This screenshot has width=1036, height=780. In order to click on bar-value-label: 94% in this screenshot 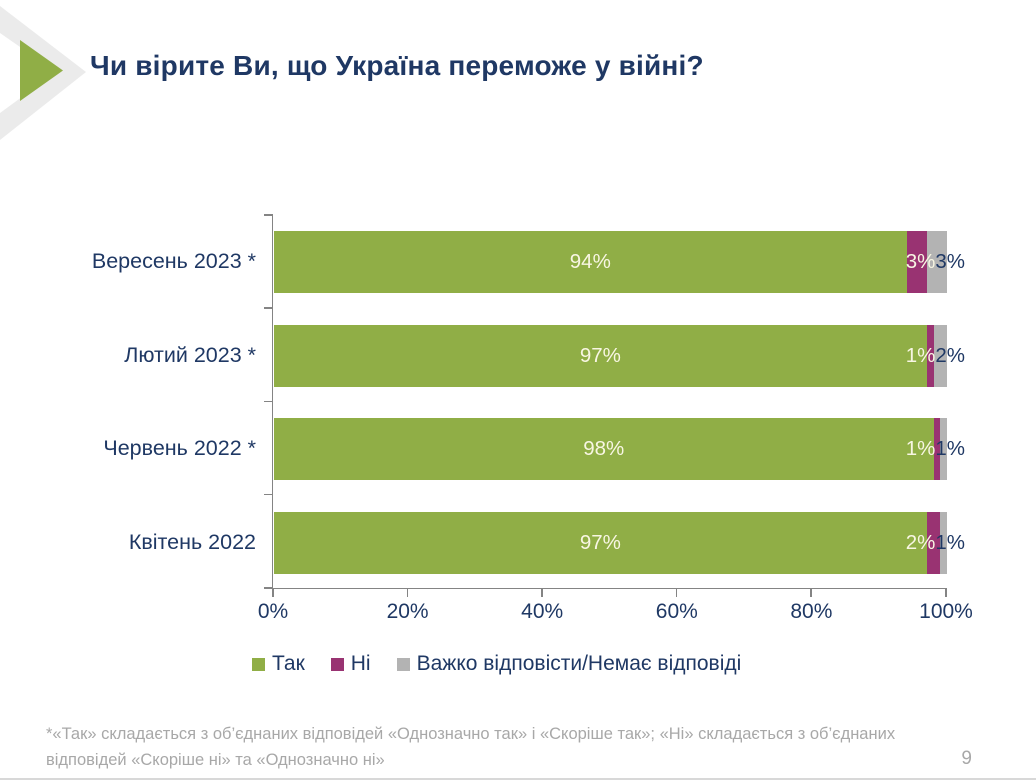, I will do `click(590, 261)`.